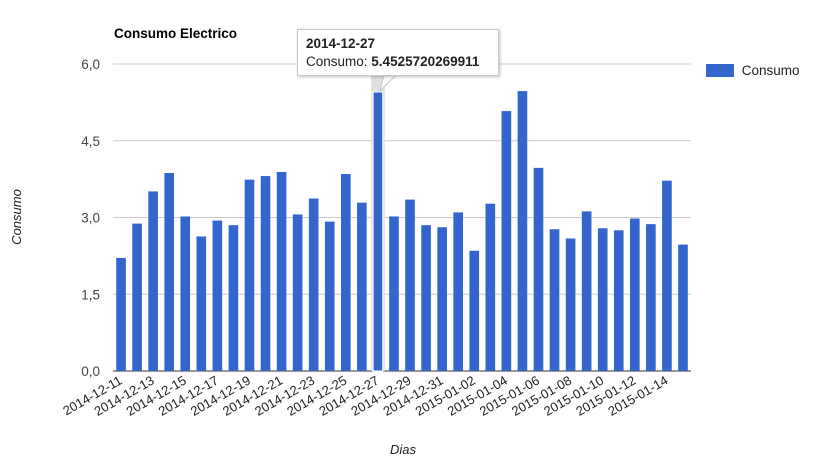  What do you see at coordinates (341, 43) in the screenshot?
I see `tooltip-date: 2014-12-27` at bounding box center [341, 43].